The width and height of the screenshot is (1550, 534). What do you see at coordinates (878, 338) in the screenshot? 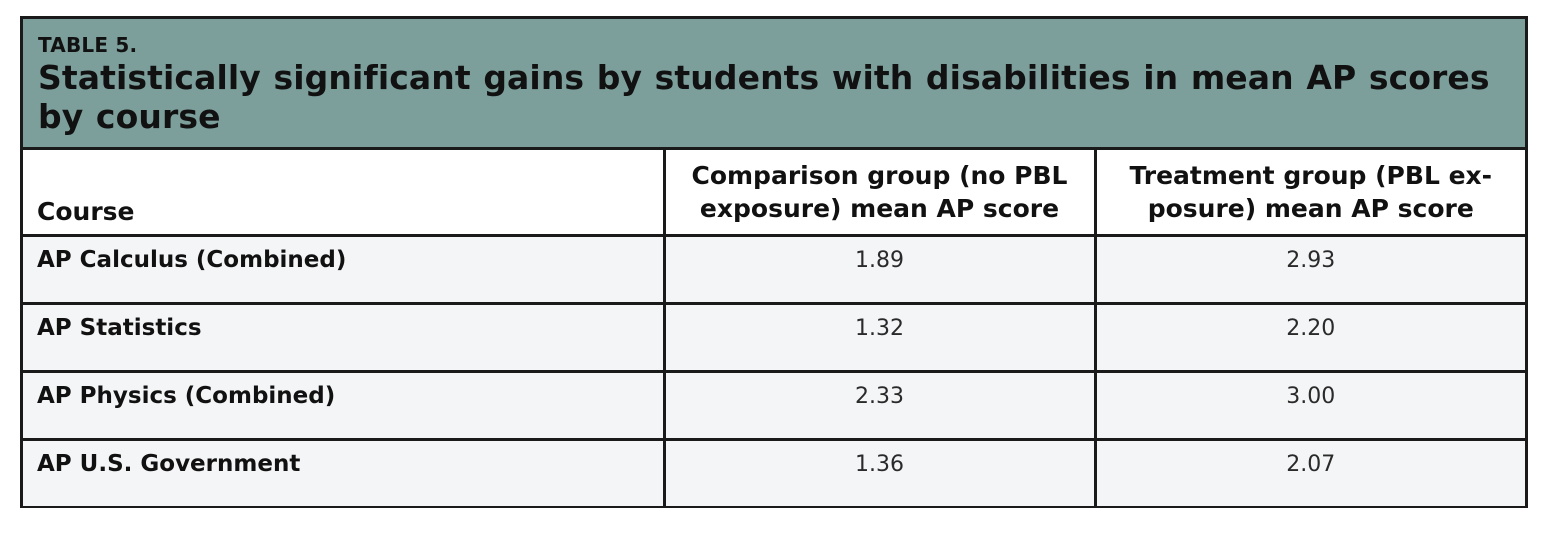
I see `comparison-score-cell: 1.32` at bounding box center [878, 338].